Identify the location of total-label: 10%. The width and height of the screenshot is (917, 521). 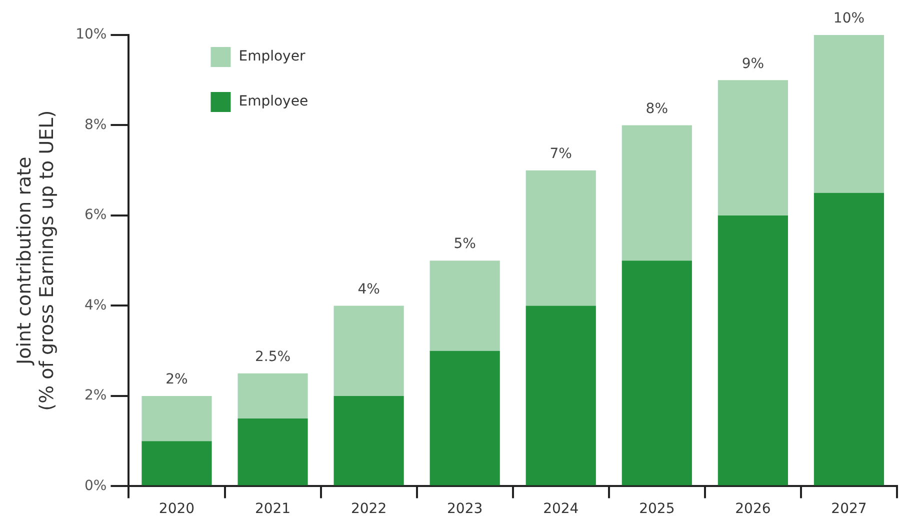
(849, 18).